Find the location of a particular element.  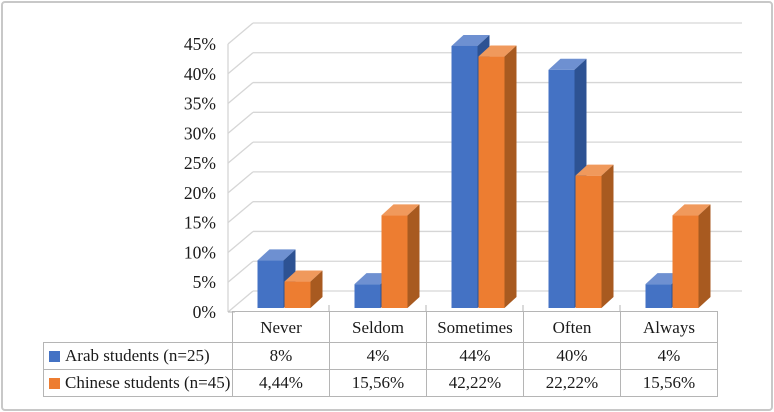

y-axis-tick-labels: 0% 5% 10% 15% 20% 25% 30% 35% 40% 45% is located at coordinates (200, 178).